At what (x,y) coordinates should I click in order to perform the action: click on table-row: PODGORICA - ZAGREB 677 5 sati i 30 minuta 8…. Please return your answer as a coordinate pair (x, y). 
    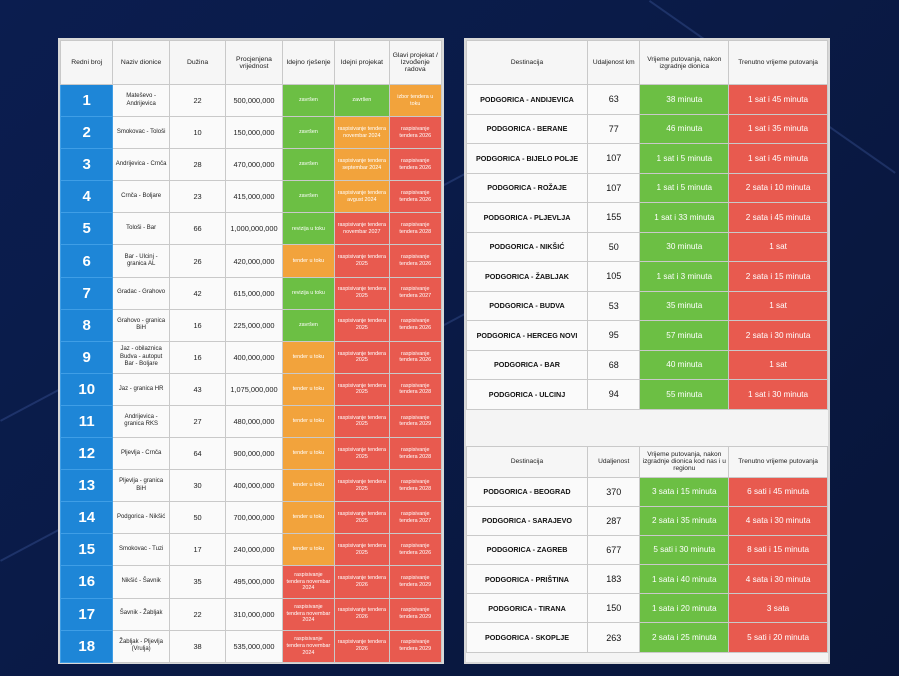
    Looking at the image, I should click on (647, 550).